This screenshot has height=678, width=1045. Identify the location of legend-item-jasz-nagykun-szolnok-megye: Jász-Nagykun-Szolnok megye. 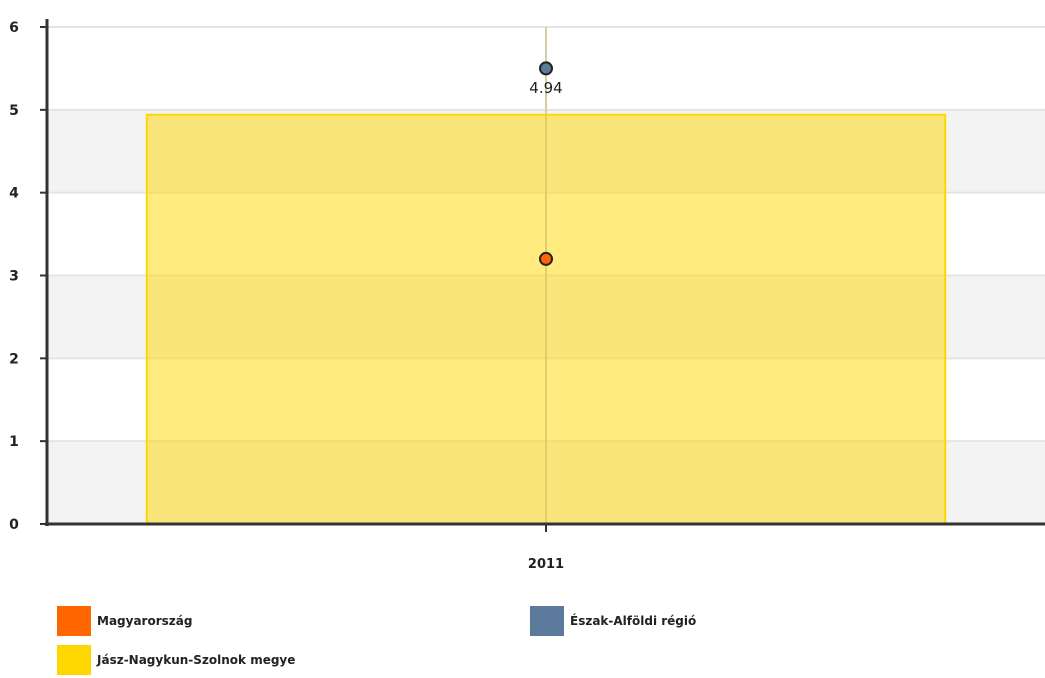
(176, 660).